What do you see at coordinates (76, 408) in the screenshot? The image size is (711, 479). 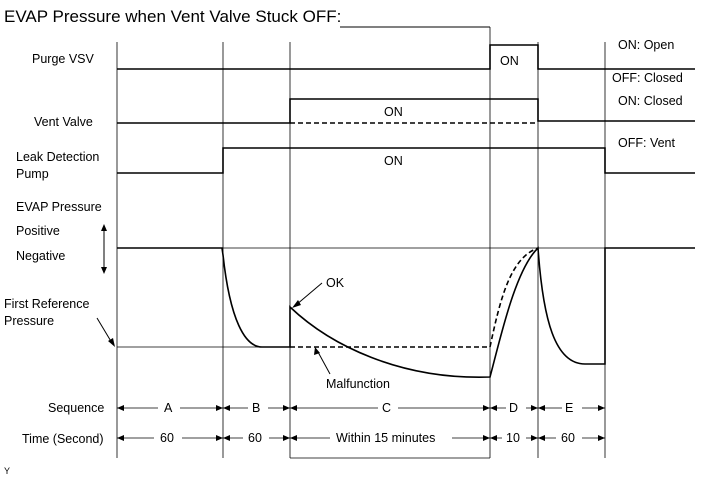 I see `sequence-label: Sequence` at bounding box center [76, 408].